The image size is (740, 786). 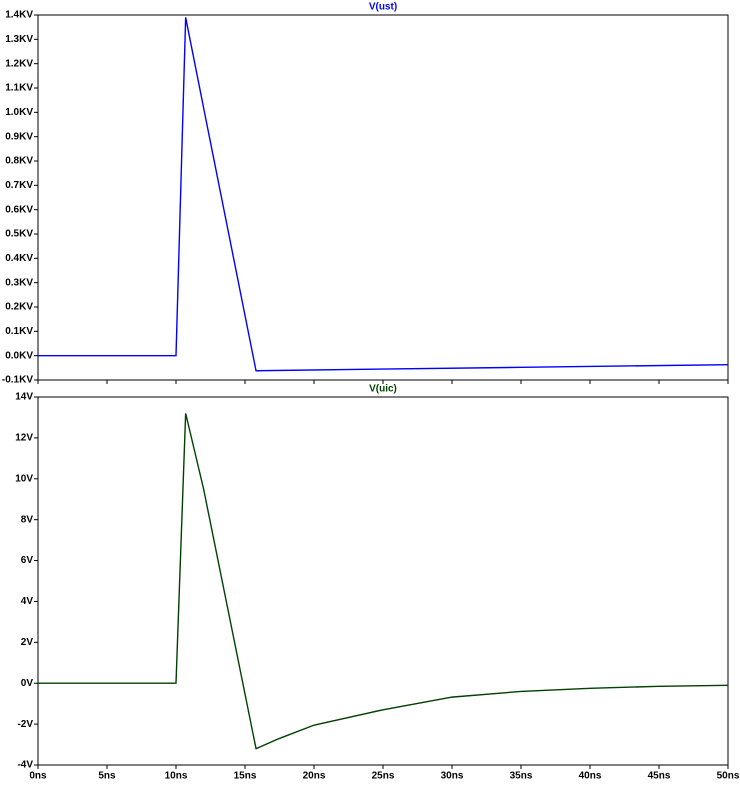 What do you see at coordinates (19, 209) in the screenshot?
I see `y-tick-label: 0.6KV` at bounding box center [19, 209].